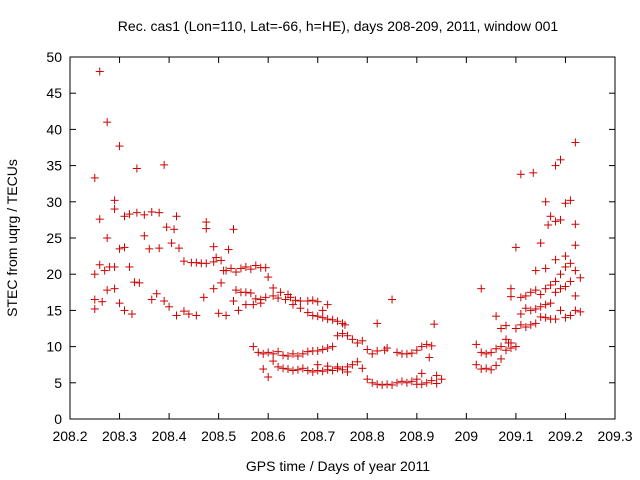  I want to click on y-tick-label: 20, so click(54, 274).